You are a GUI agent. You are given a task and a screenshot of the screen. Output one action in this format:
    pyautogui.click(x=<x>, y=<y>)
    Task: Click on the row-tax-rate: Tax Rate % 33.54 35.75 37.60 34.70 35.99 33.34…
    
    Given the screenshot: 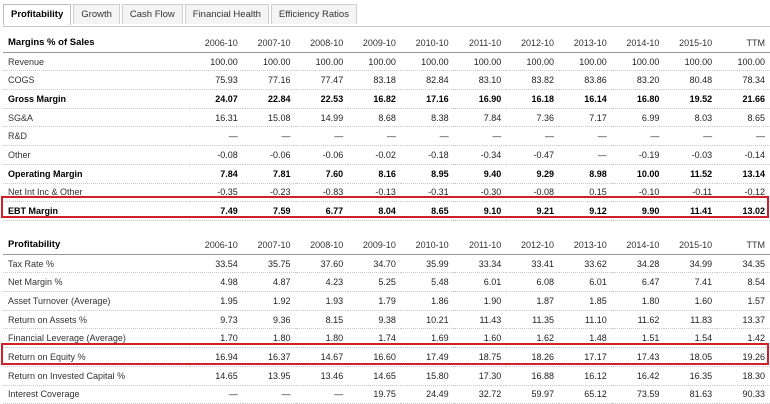 What is the action you would take?
    pyautogui.click(x=386, y=264)
    